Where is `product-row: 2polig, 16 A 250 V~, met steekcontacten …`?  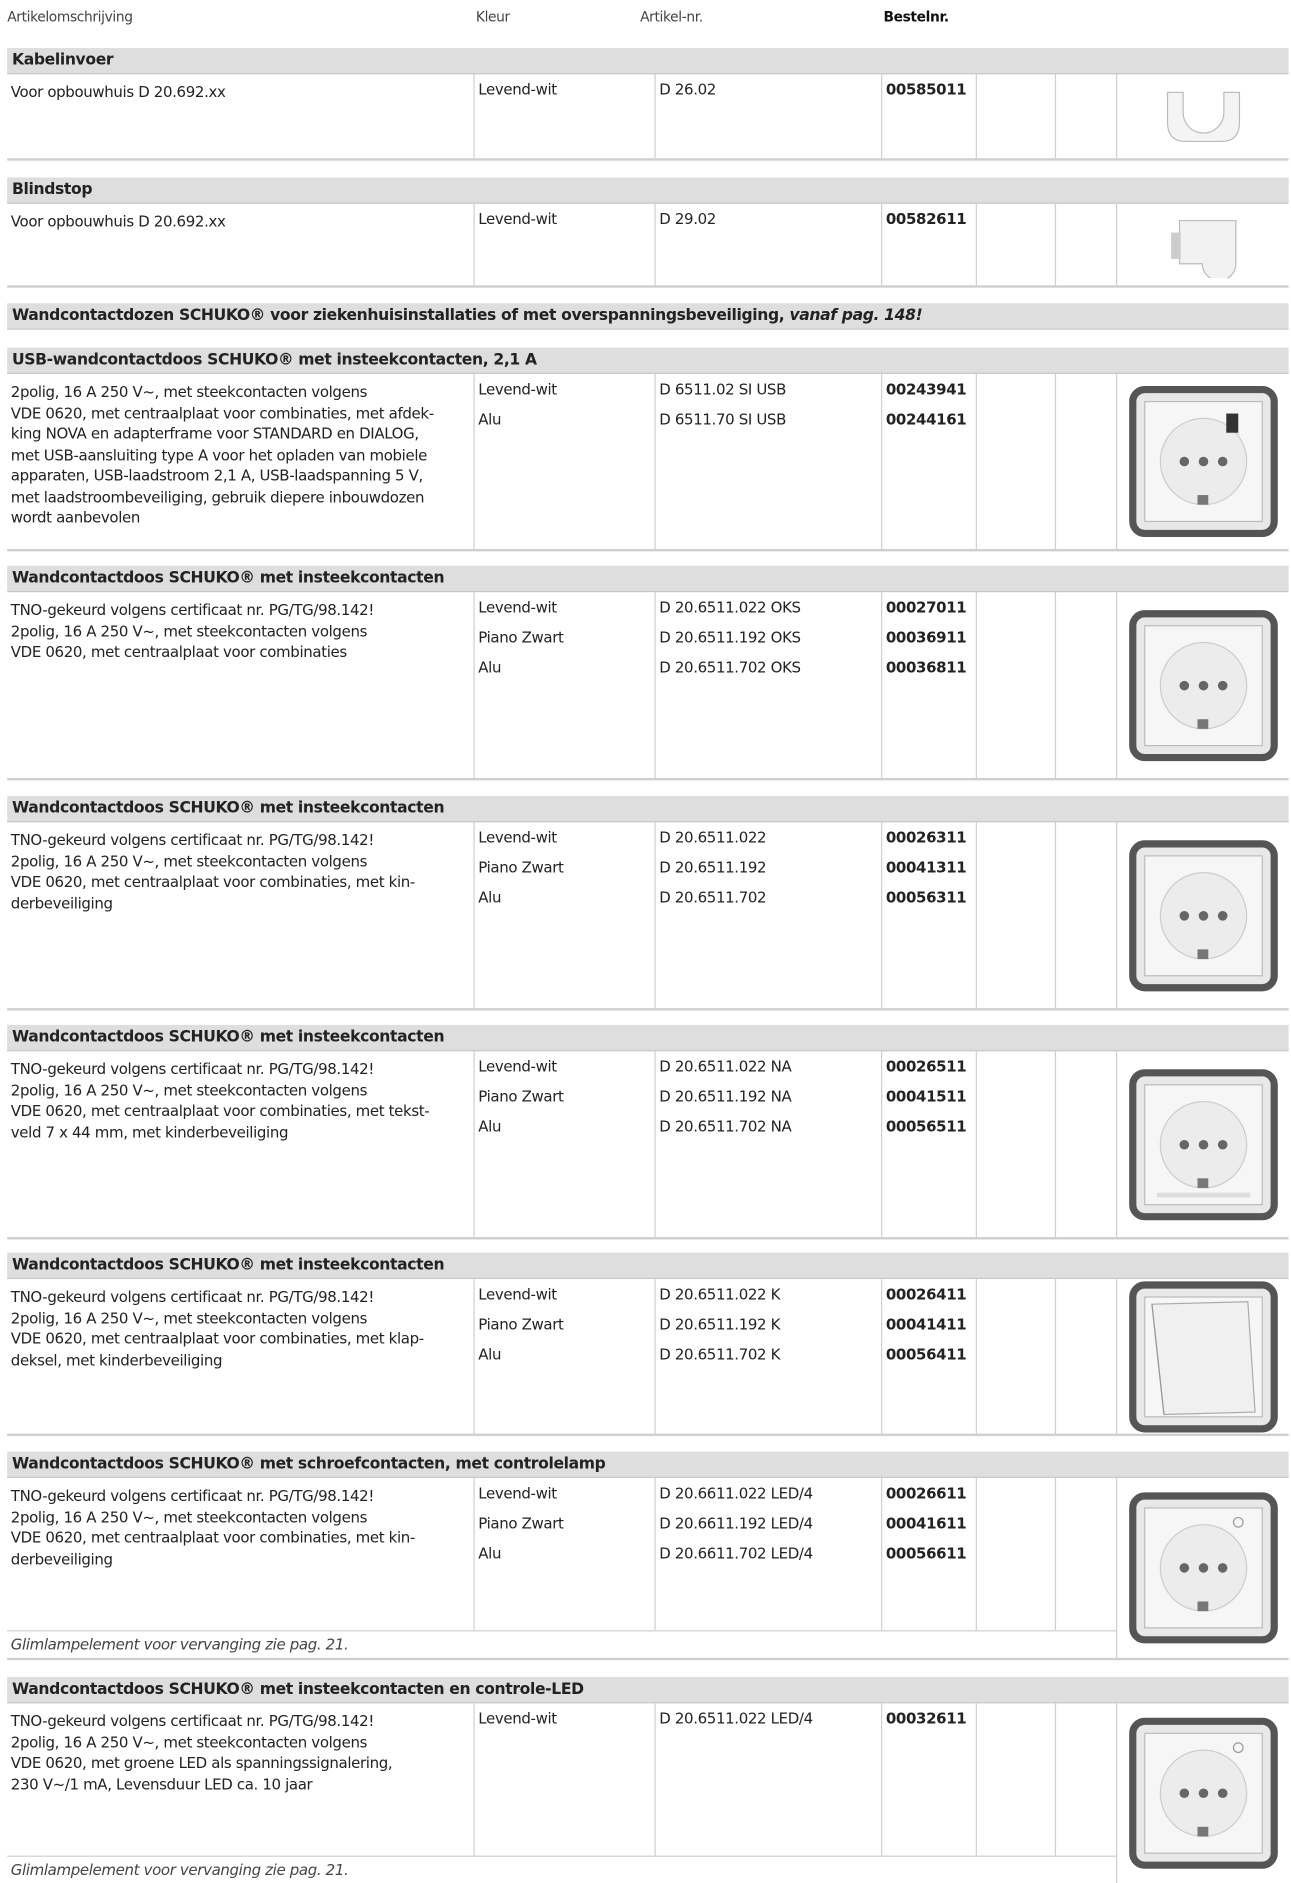
product-row: 2polig, 16 A 250 V~, met steekcontacten … is located at coordinates (648, 462).